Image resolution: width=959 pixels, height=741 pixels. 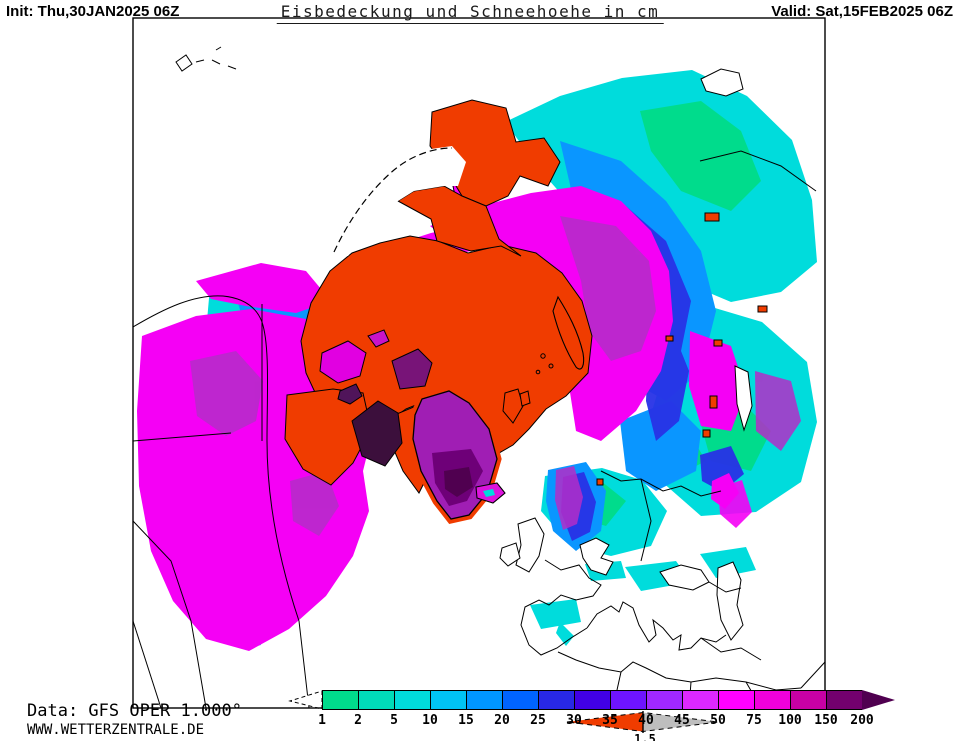 What do you see at coordinates (489, 493) in the screenshot?
I see `iceland-snow-fleck` at bounding box center [489, 493].